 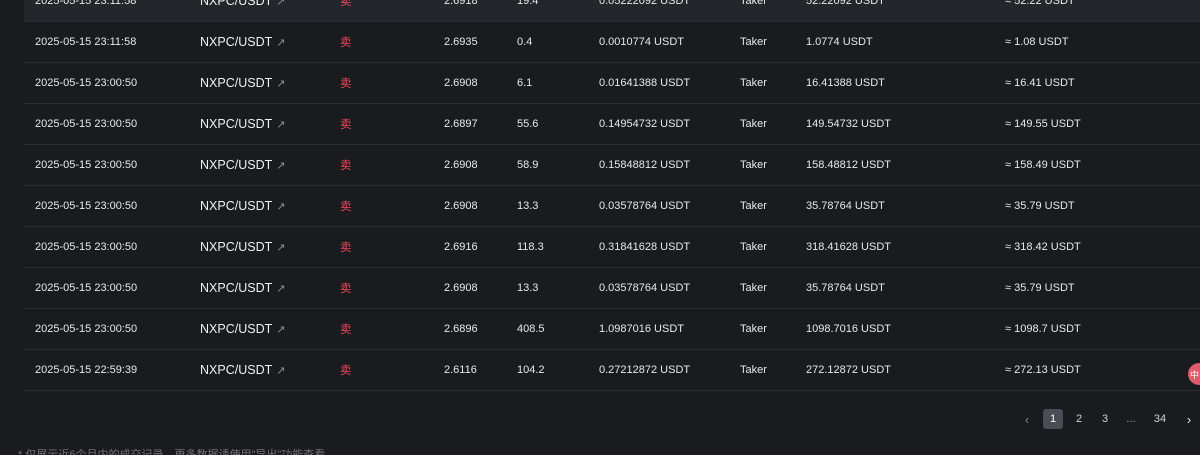 What do you see at coordinates (1105, 419) in the screenshot?
I see `page-button-3: 3` at bounding box center [1105, 419].